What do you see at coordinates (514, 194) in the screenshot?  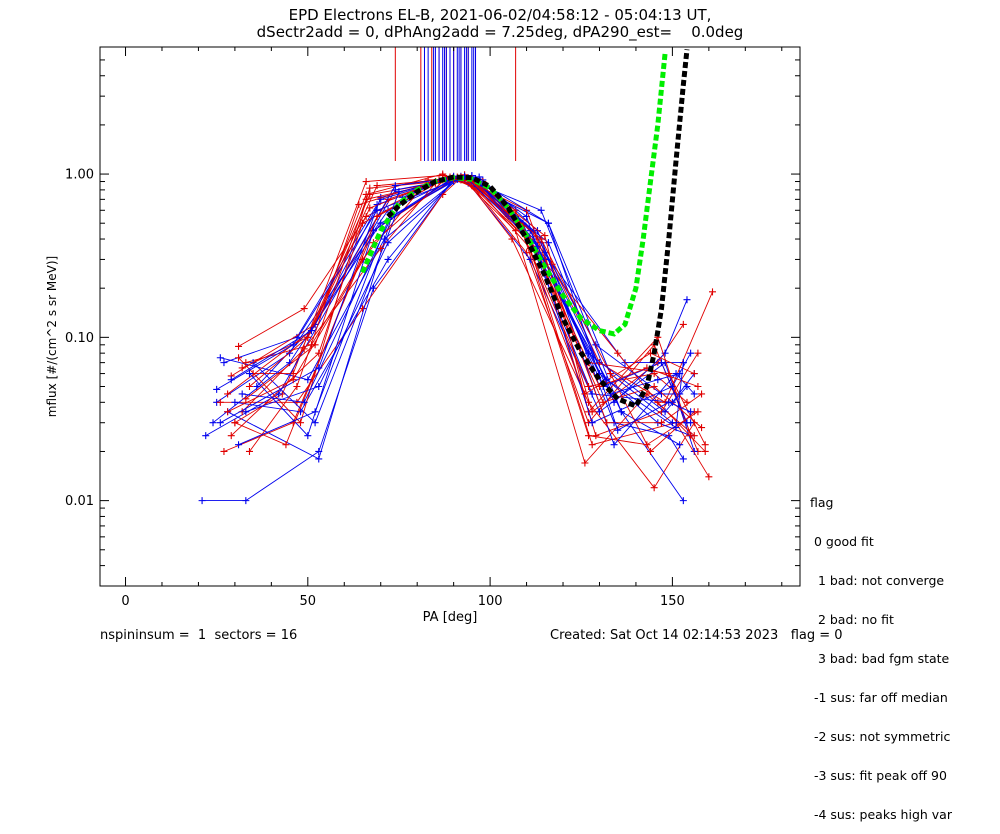 I see `fit-curve-green` at bounding box center [514, 194].